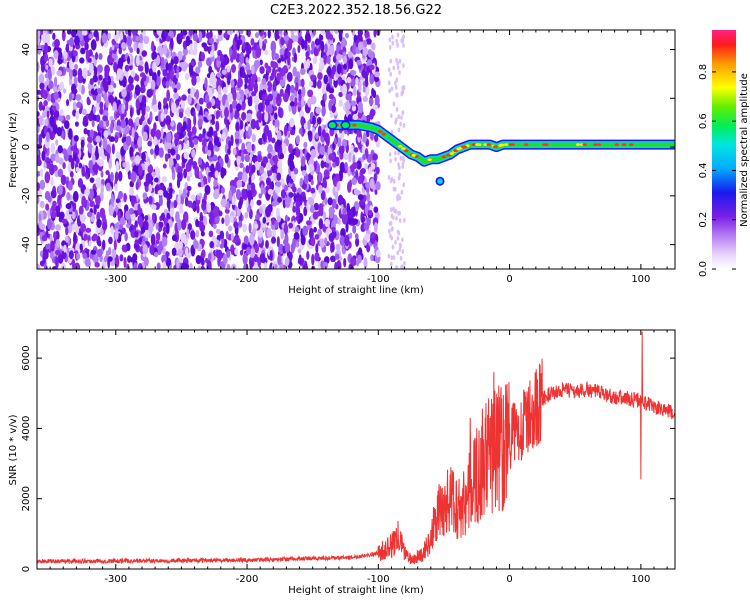 The height and width of the screenshot is (600, 750). Describe the element at coordinates (501, 153) in the screenshot. I see `doppler-signal-track` at that location.